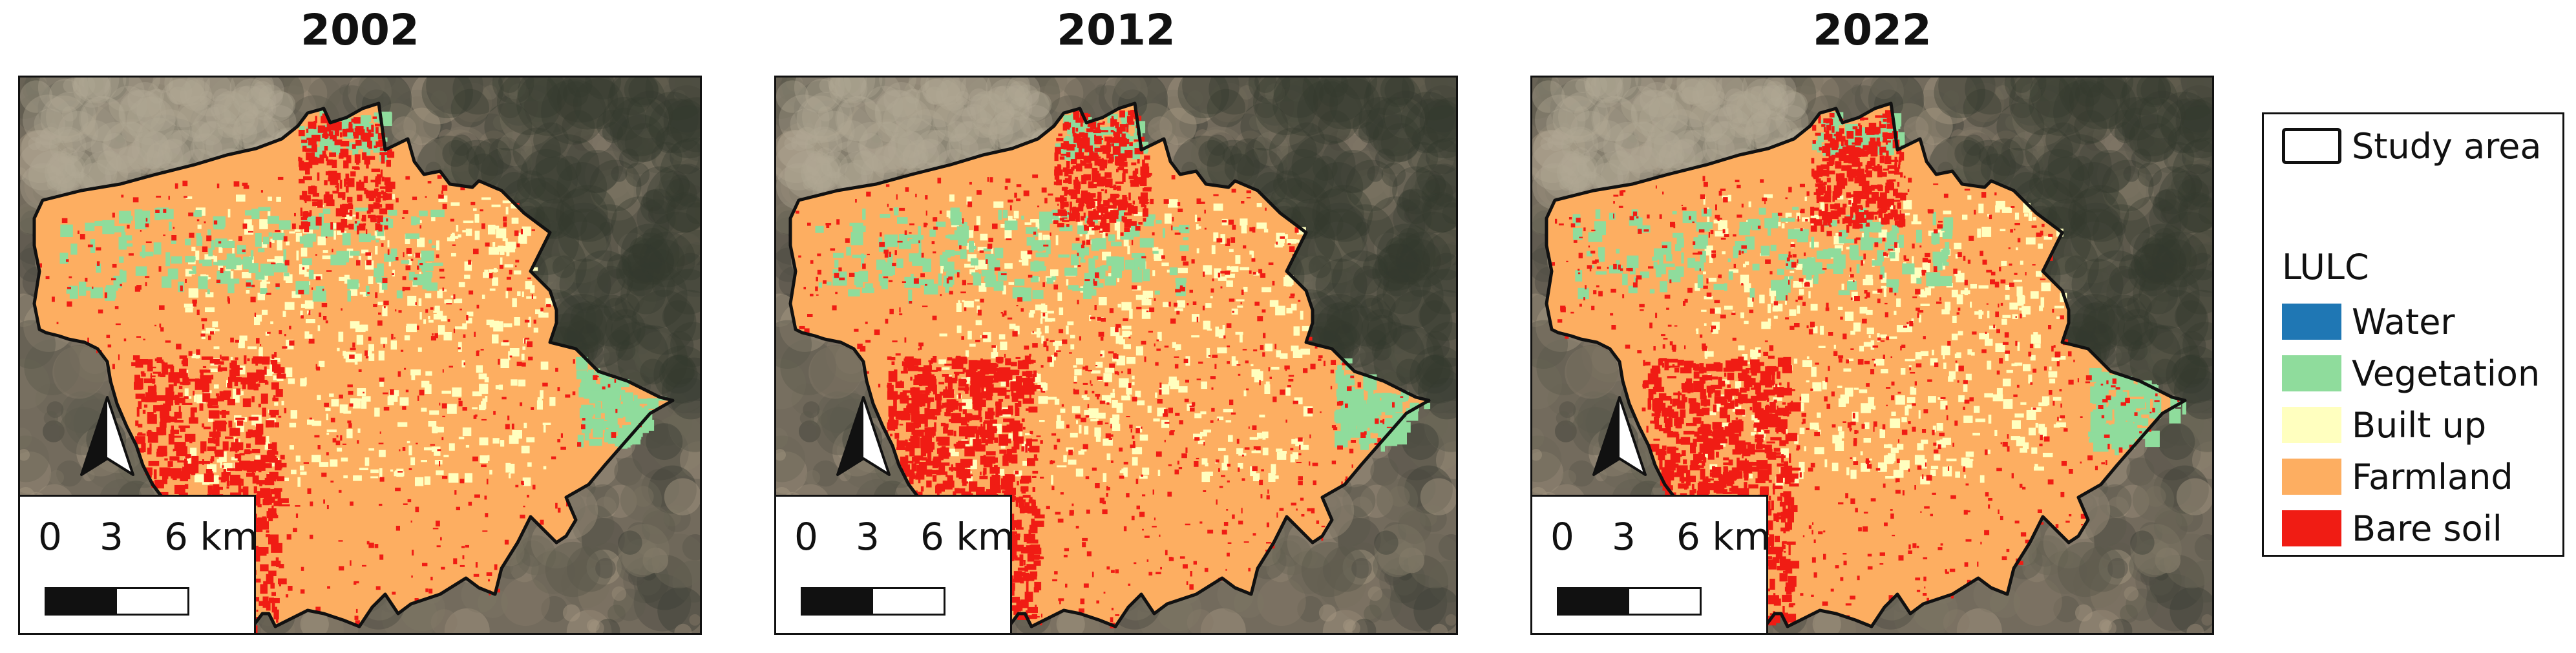  What do you see at coordinates (1116, 30) in the screenshot?
I see `panel-title-2012: 2012` at bounding box center [1116, 30].